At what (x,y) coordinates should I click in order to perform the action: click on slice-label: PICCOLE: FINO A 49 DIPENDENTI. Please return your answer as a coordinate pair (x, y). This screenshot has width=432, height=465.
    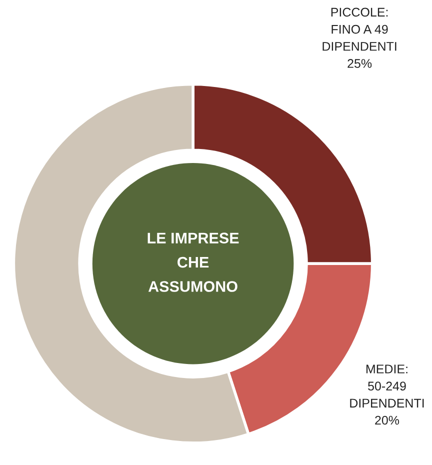
    Looking at the image, I should click on (359, 29).